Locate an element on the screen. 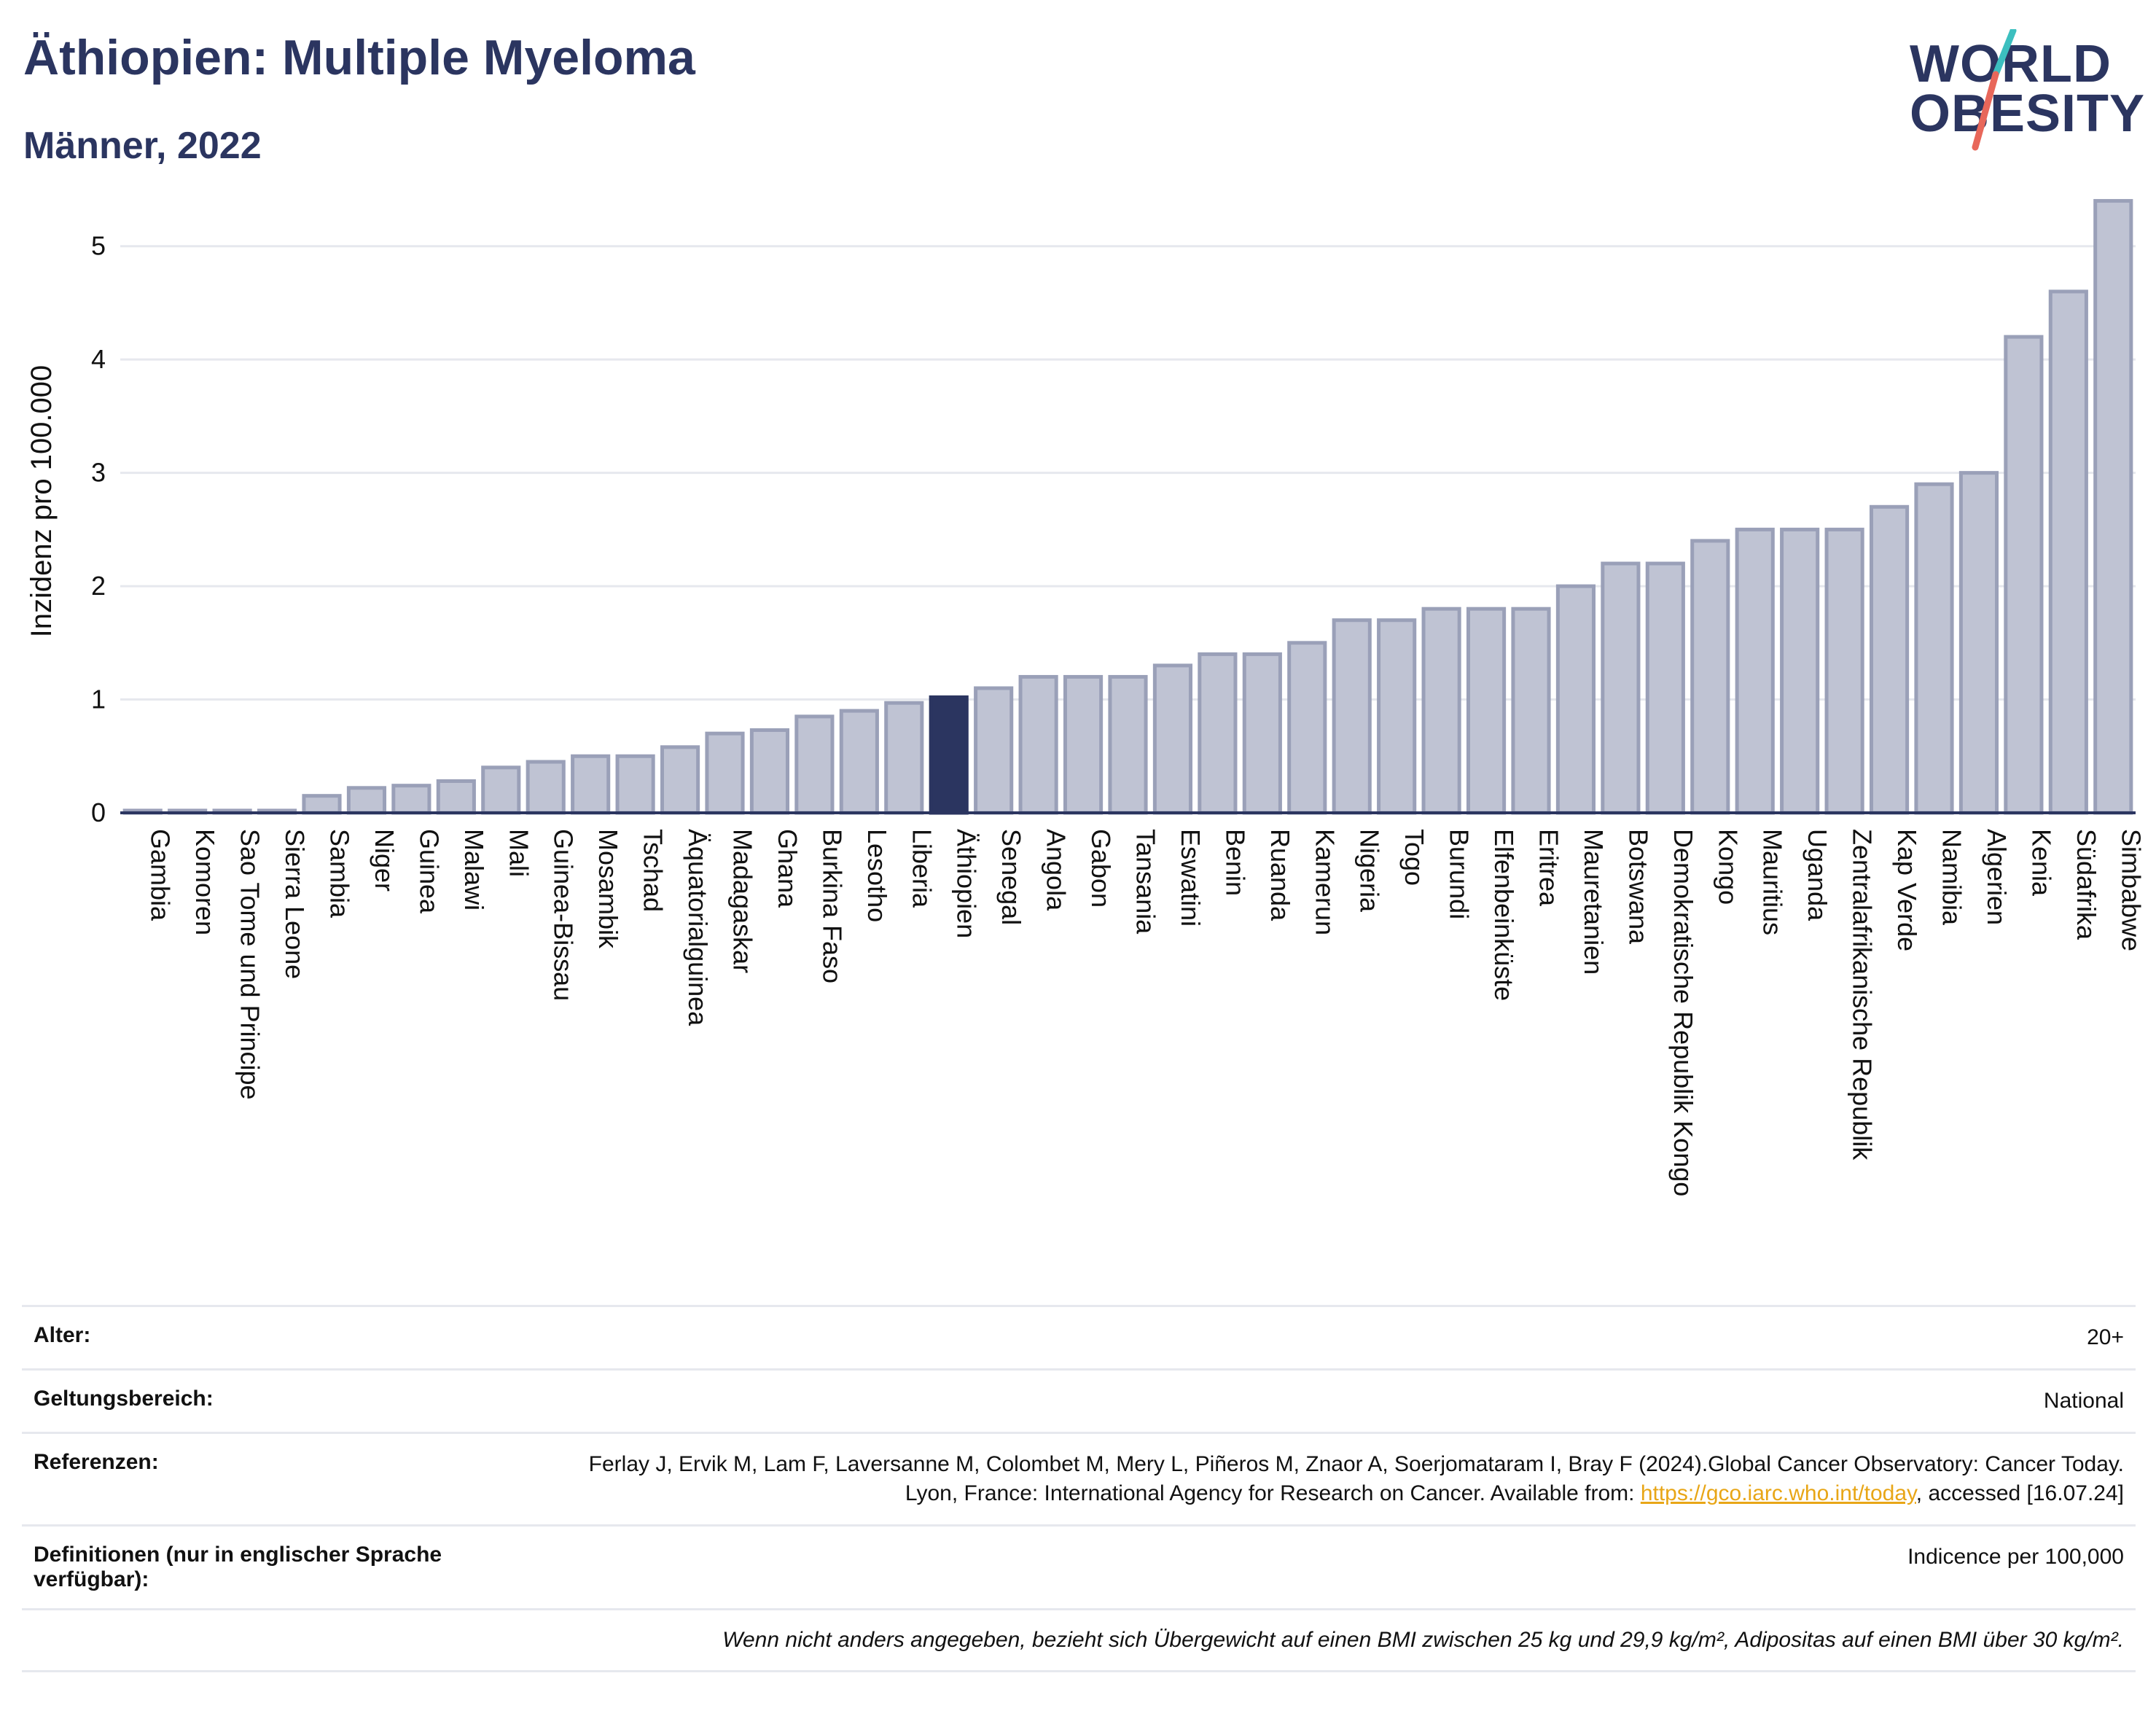 This screenshot has width=2156, height=1735. x-tick-label: Uganda is located at coordinates (1817, 875).